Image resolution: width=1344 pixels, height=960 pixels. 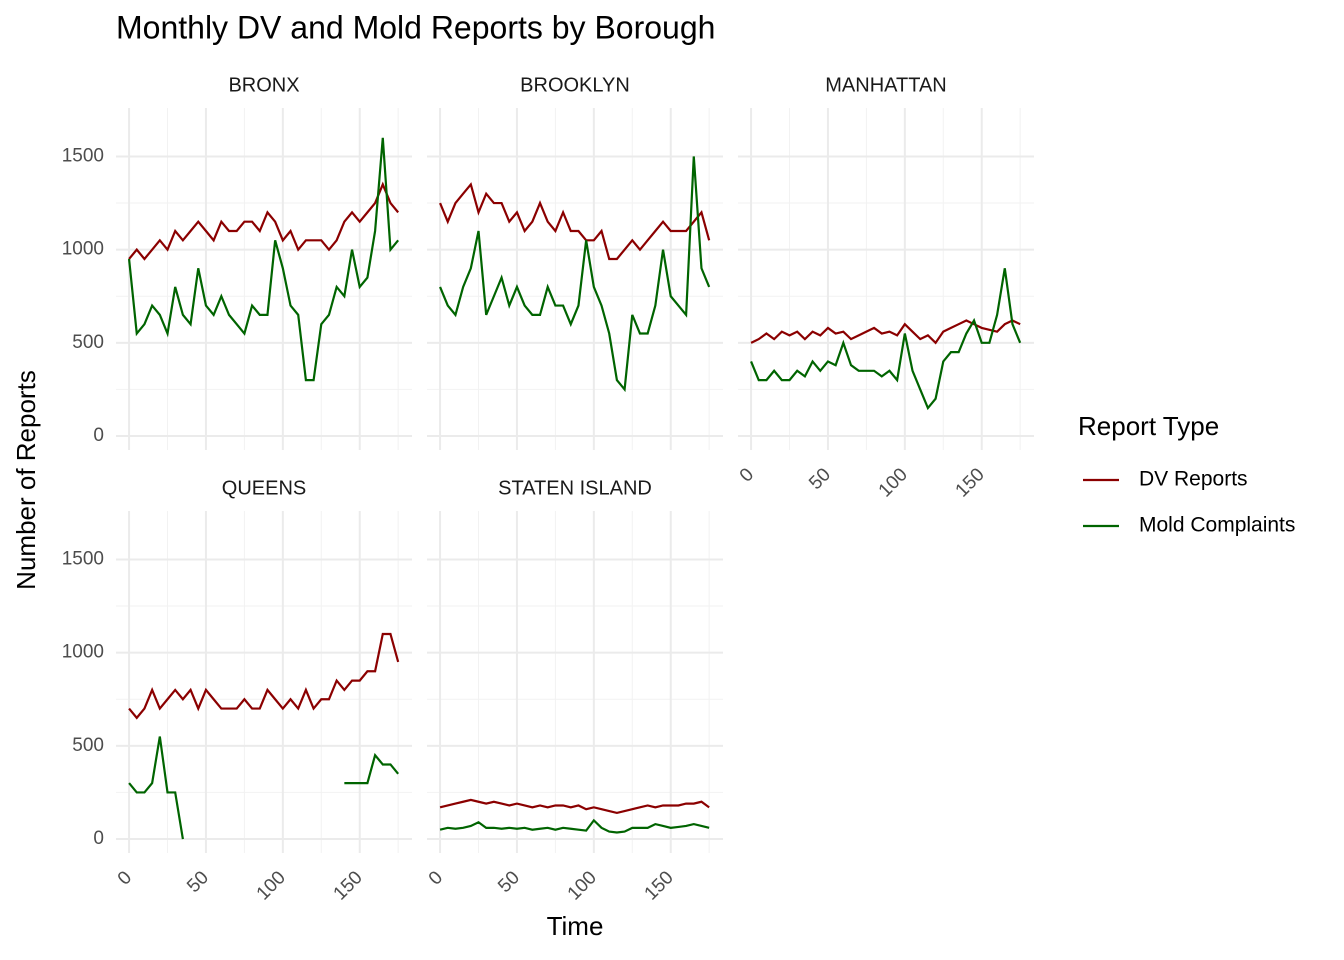 I want to click on legend-label: DV Reports, so click(x=1193, y=479).